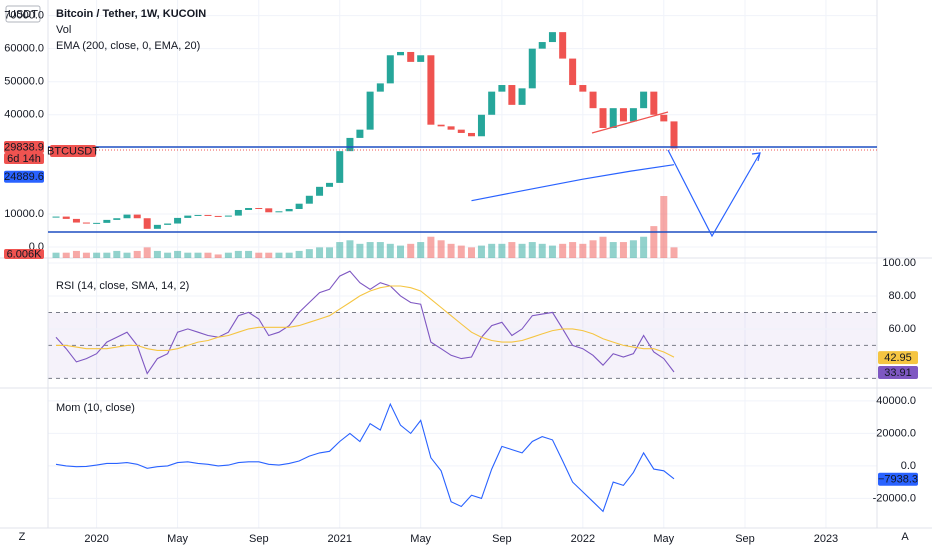 The height and width of the screenshot is (550, 932). Describe the element at coordinates (420, 539) in the screenshot. I see `x-tick-label: May` at that location.